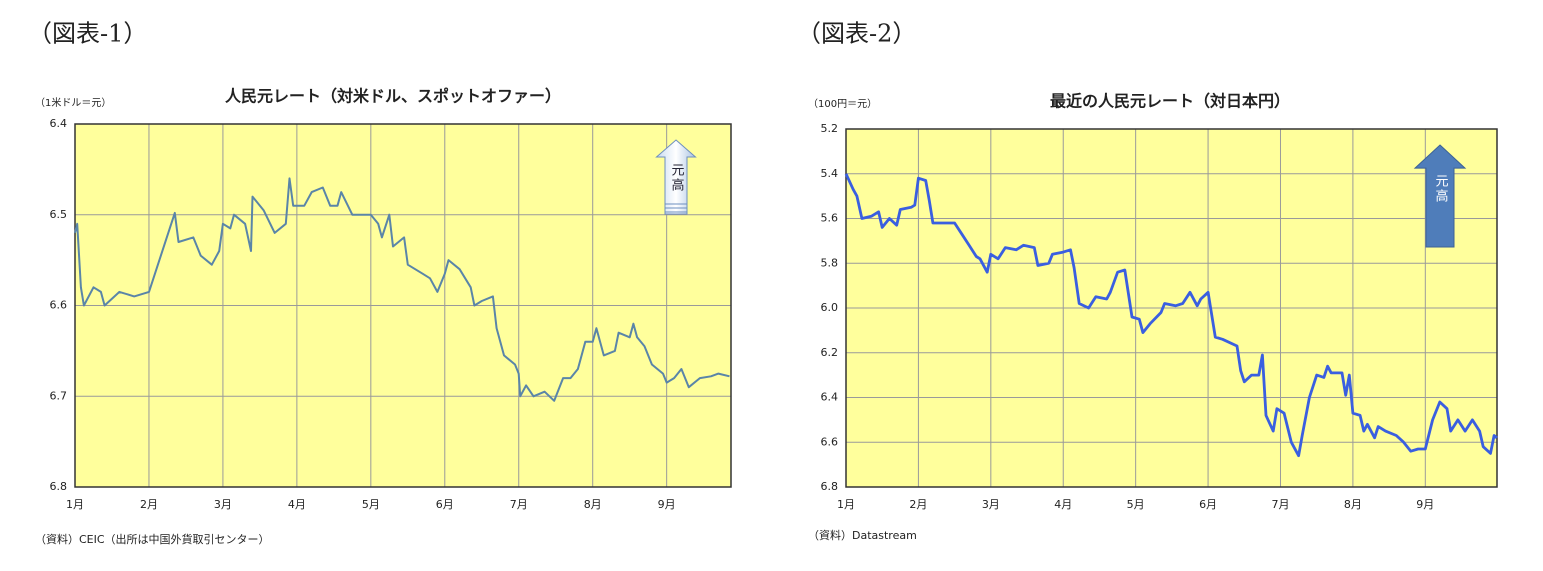 This screenshot has width=1543, height=571. Describe the element at coordinates (830, 128) in the screenshot. I see `y-tick-label: 5.2` at that location.